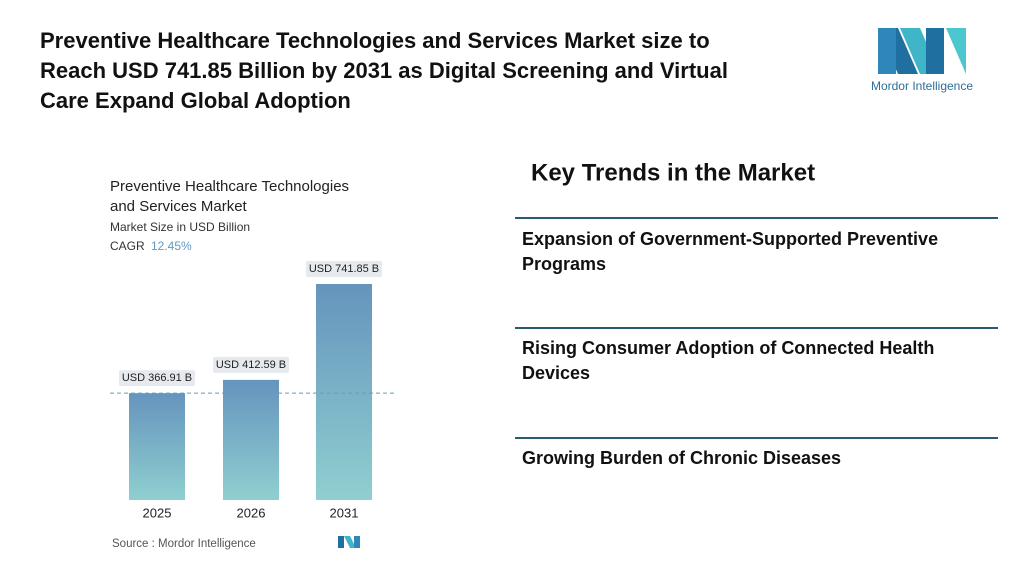 This screenshot has height=577, width=1024. I want to click on trend-item: Growing Burden of Chronic Diseases, so click(681, 458).